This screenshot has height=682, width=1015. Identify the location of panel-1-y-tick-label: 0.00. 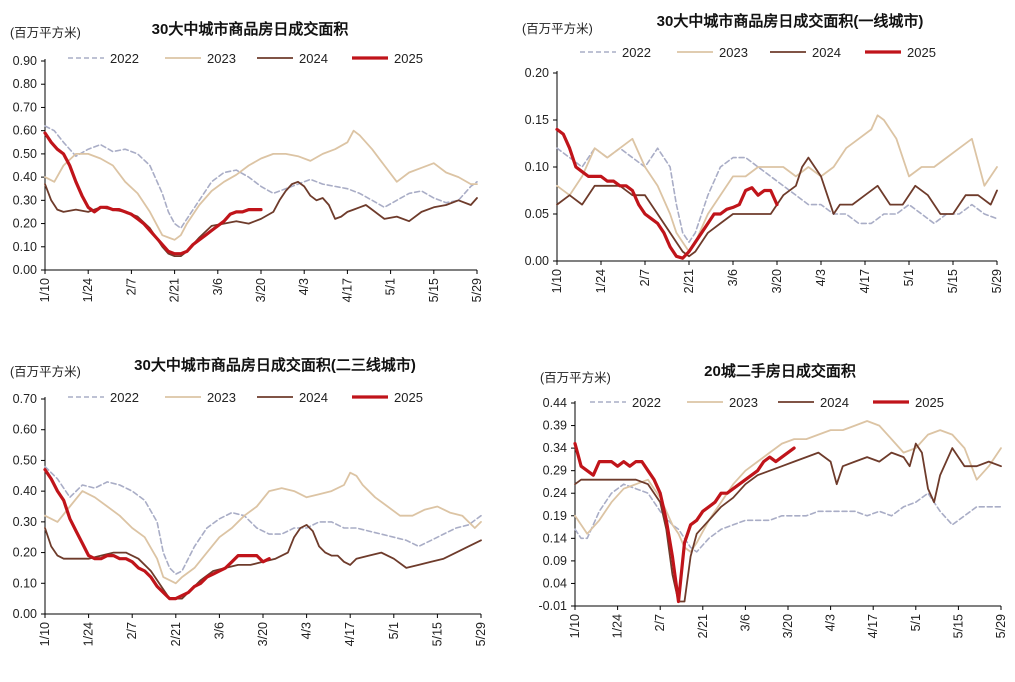
(25, 270).